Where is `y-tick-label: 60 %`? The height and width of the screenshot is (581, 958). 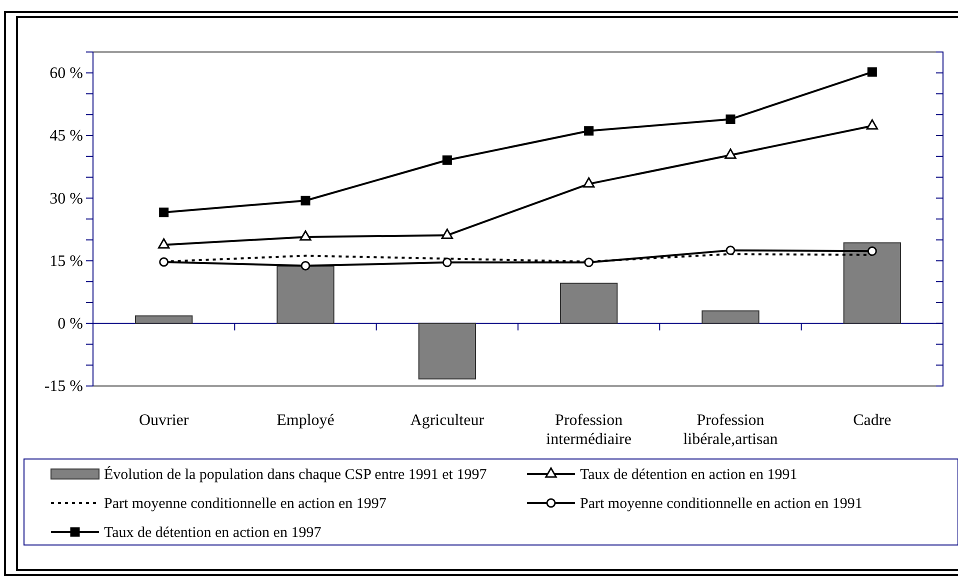 y-tick-label: 60 % is located at coordinates (66, 73).